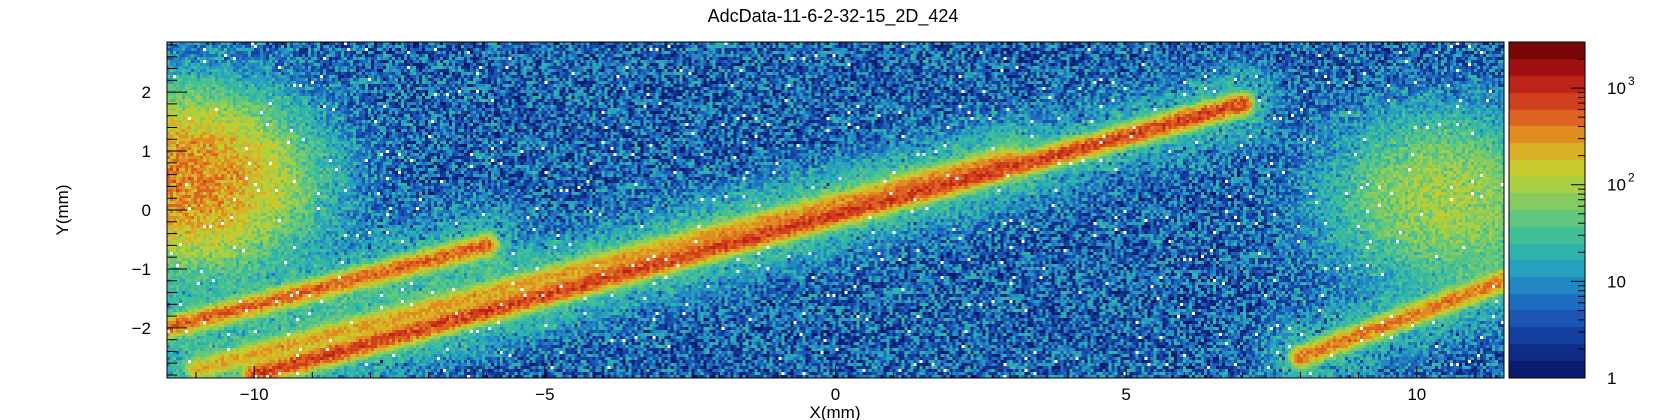 The height and width of the screenshot is (420, 1660). I want to click on colorbar, so click(1547, 210).